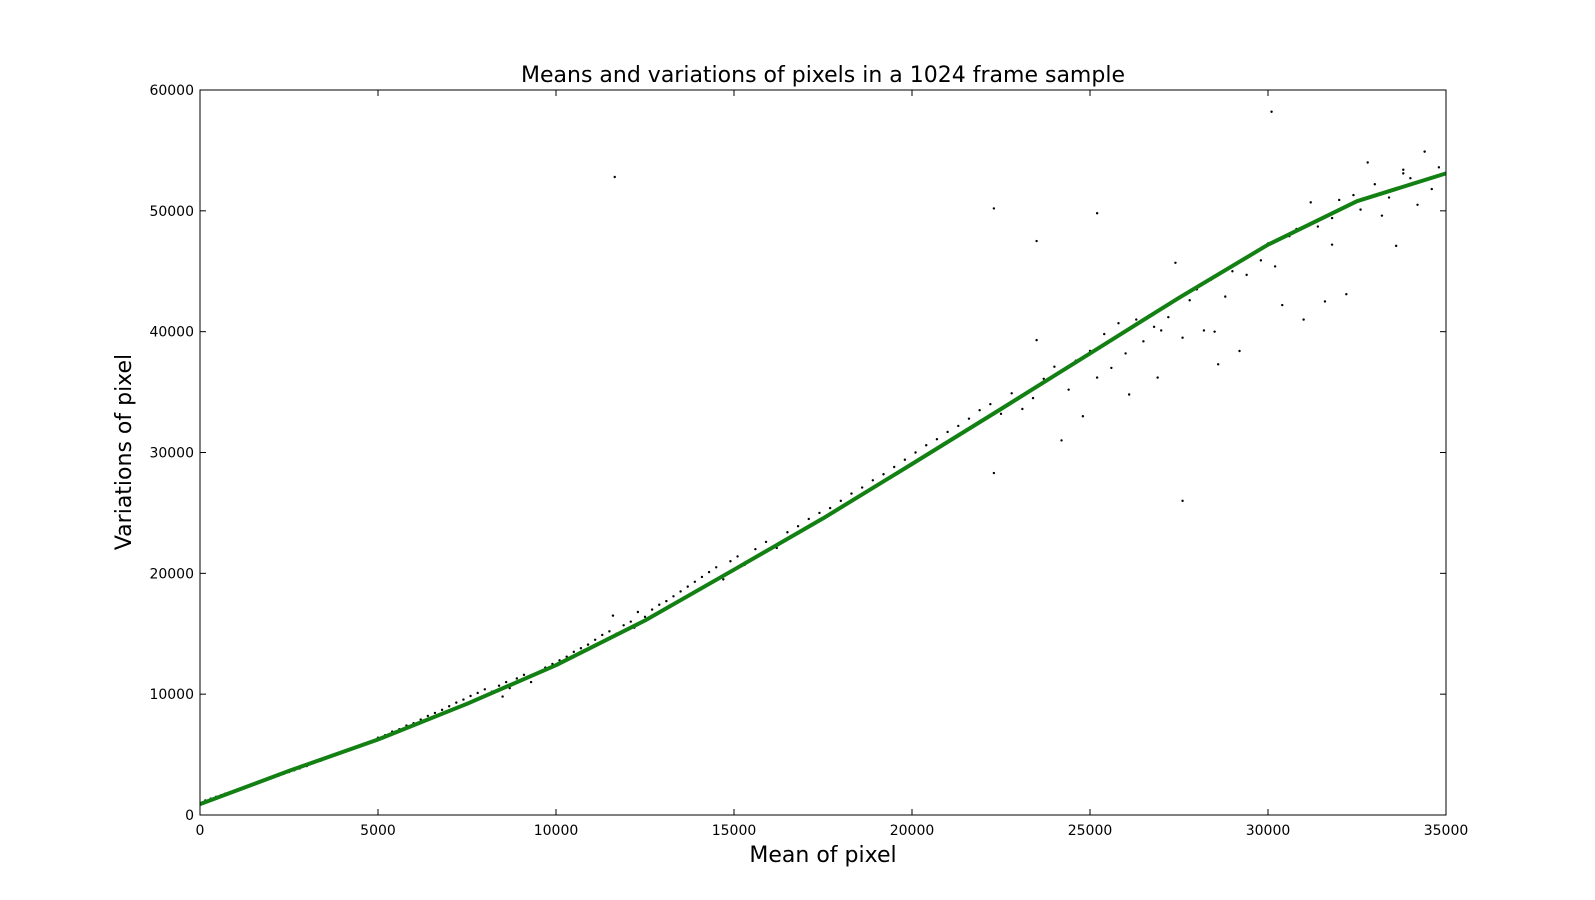 The width and height of the screenshot is (1595, 900). Describe the element at coordinates (171, 212) in the screenshot. I see `y-tick-label: 50000` at that location.